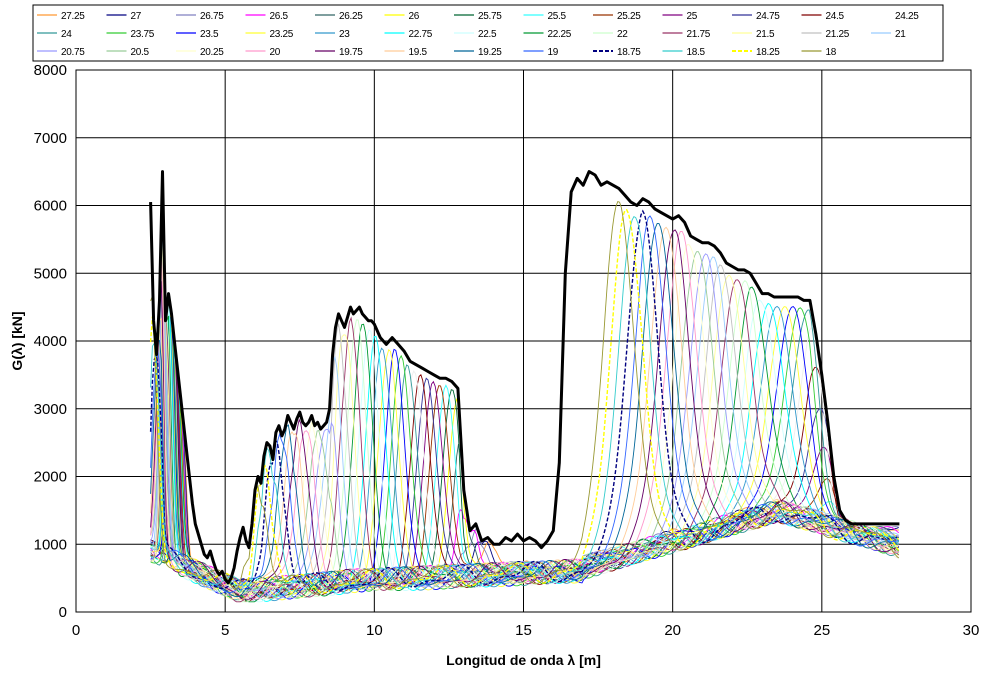 Image resolution: width=981 pixels, height=673 pixels. What do you see at coordinates (76, 630) in the screenshot?
I see `x-tick-label: 0` at bounding box center [76, 630].